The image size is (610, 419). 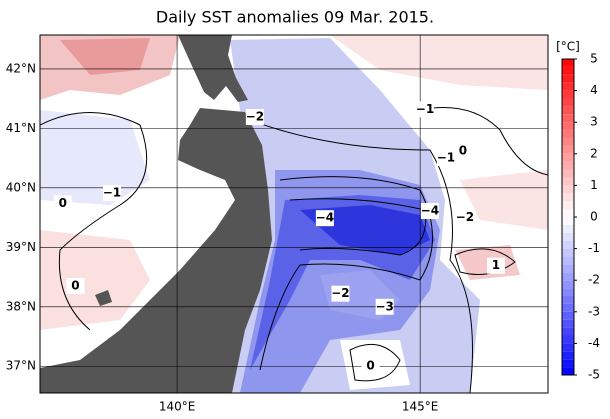 I want to click on colorbar-tick-label: 0, so click(x=594, y=217).